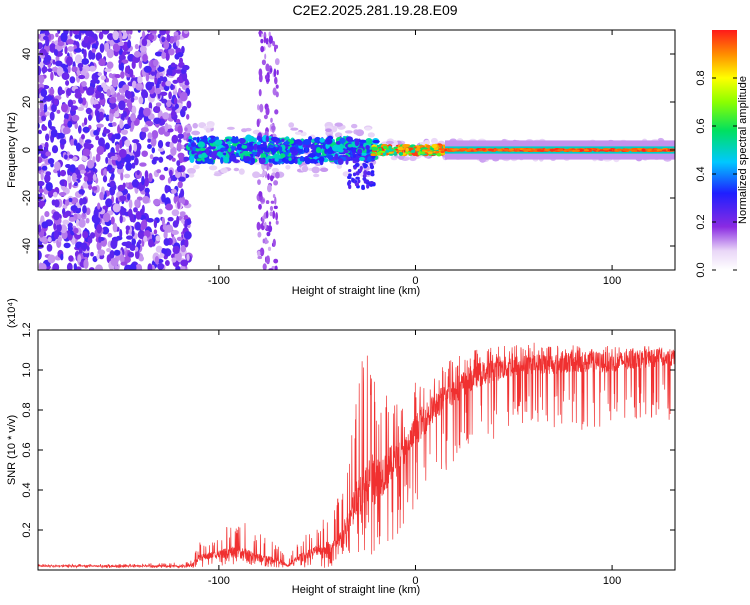 Image resolution: width=750 pixels, height=605 pixels. I want to click on figure-title: C2E2.2025.281.19.28.E09, so click(374, 10).